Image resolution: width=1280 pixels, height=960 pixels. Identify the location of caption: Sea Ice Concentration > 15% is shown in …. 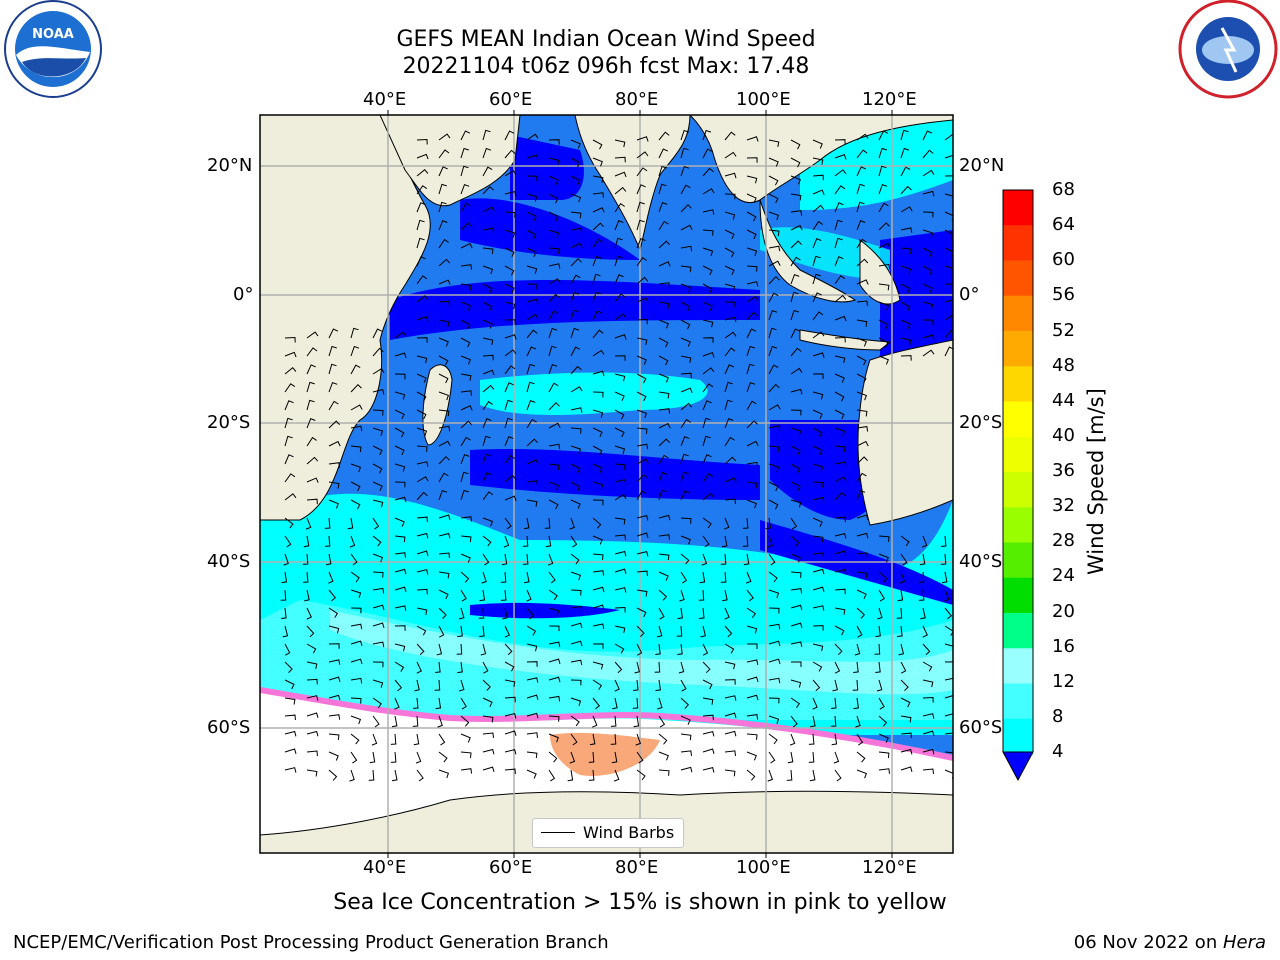
(640, 902).